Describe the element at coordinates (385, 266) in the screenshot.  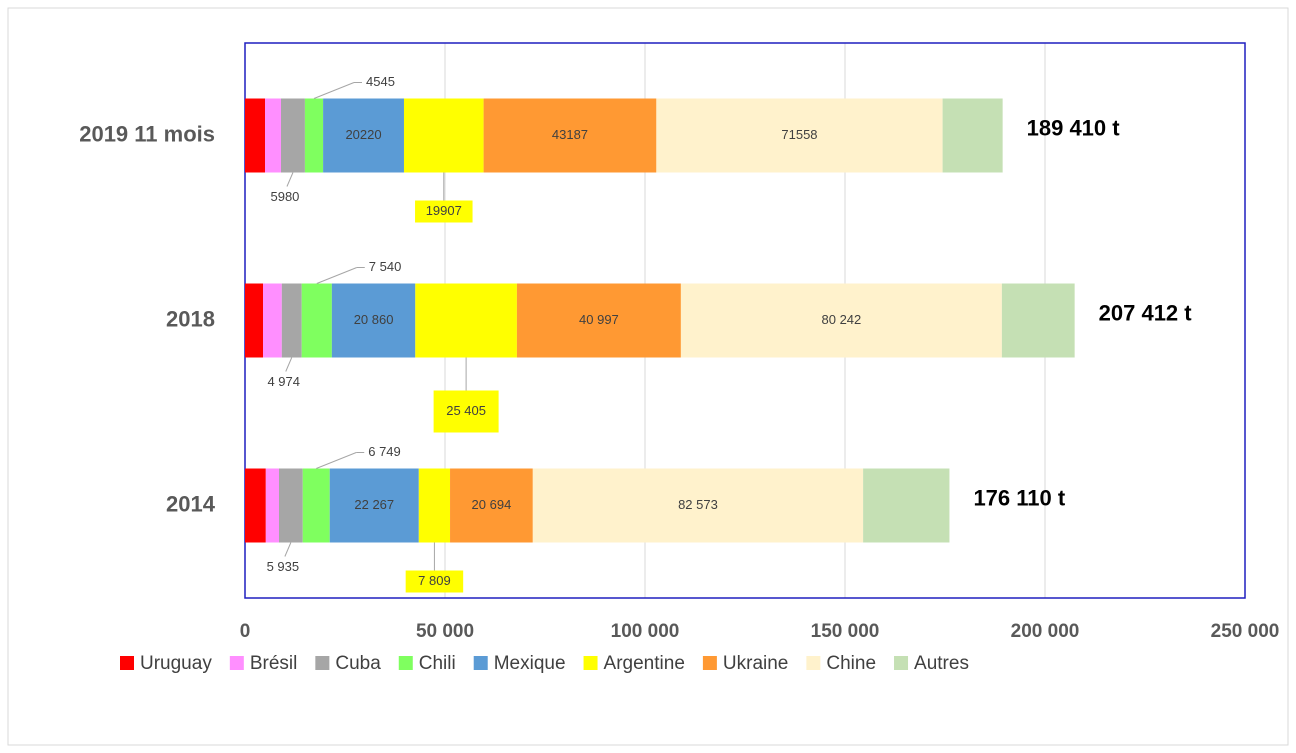
I see `value-label: 7 540` at that location.